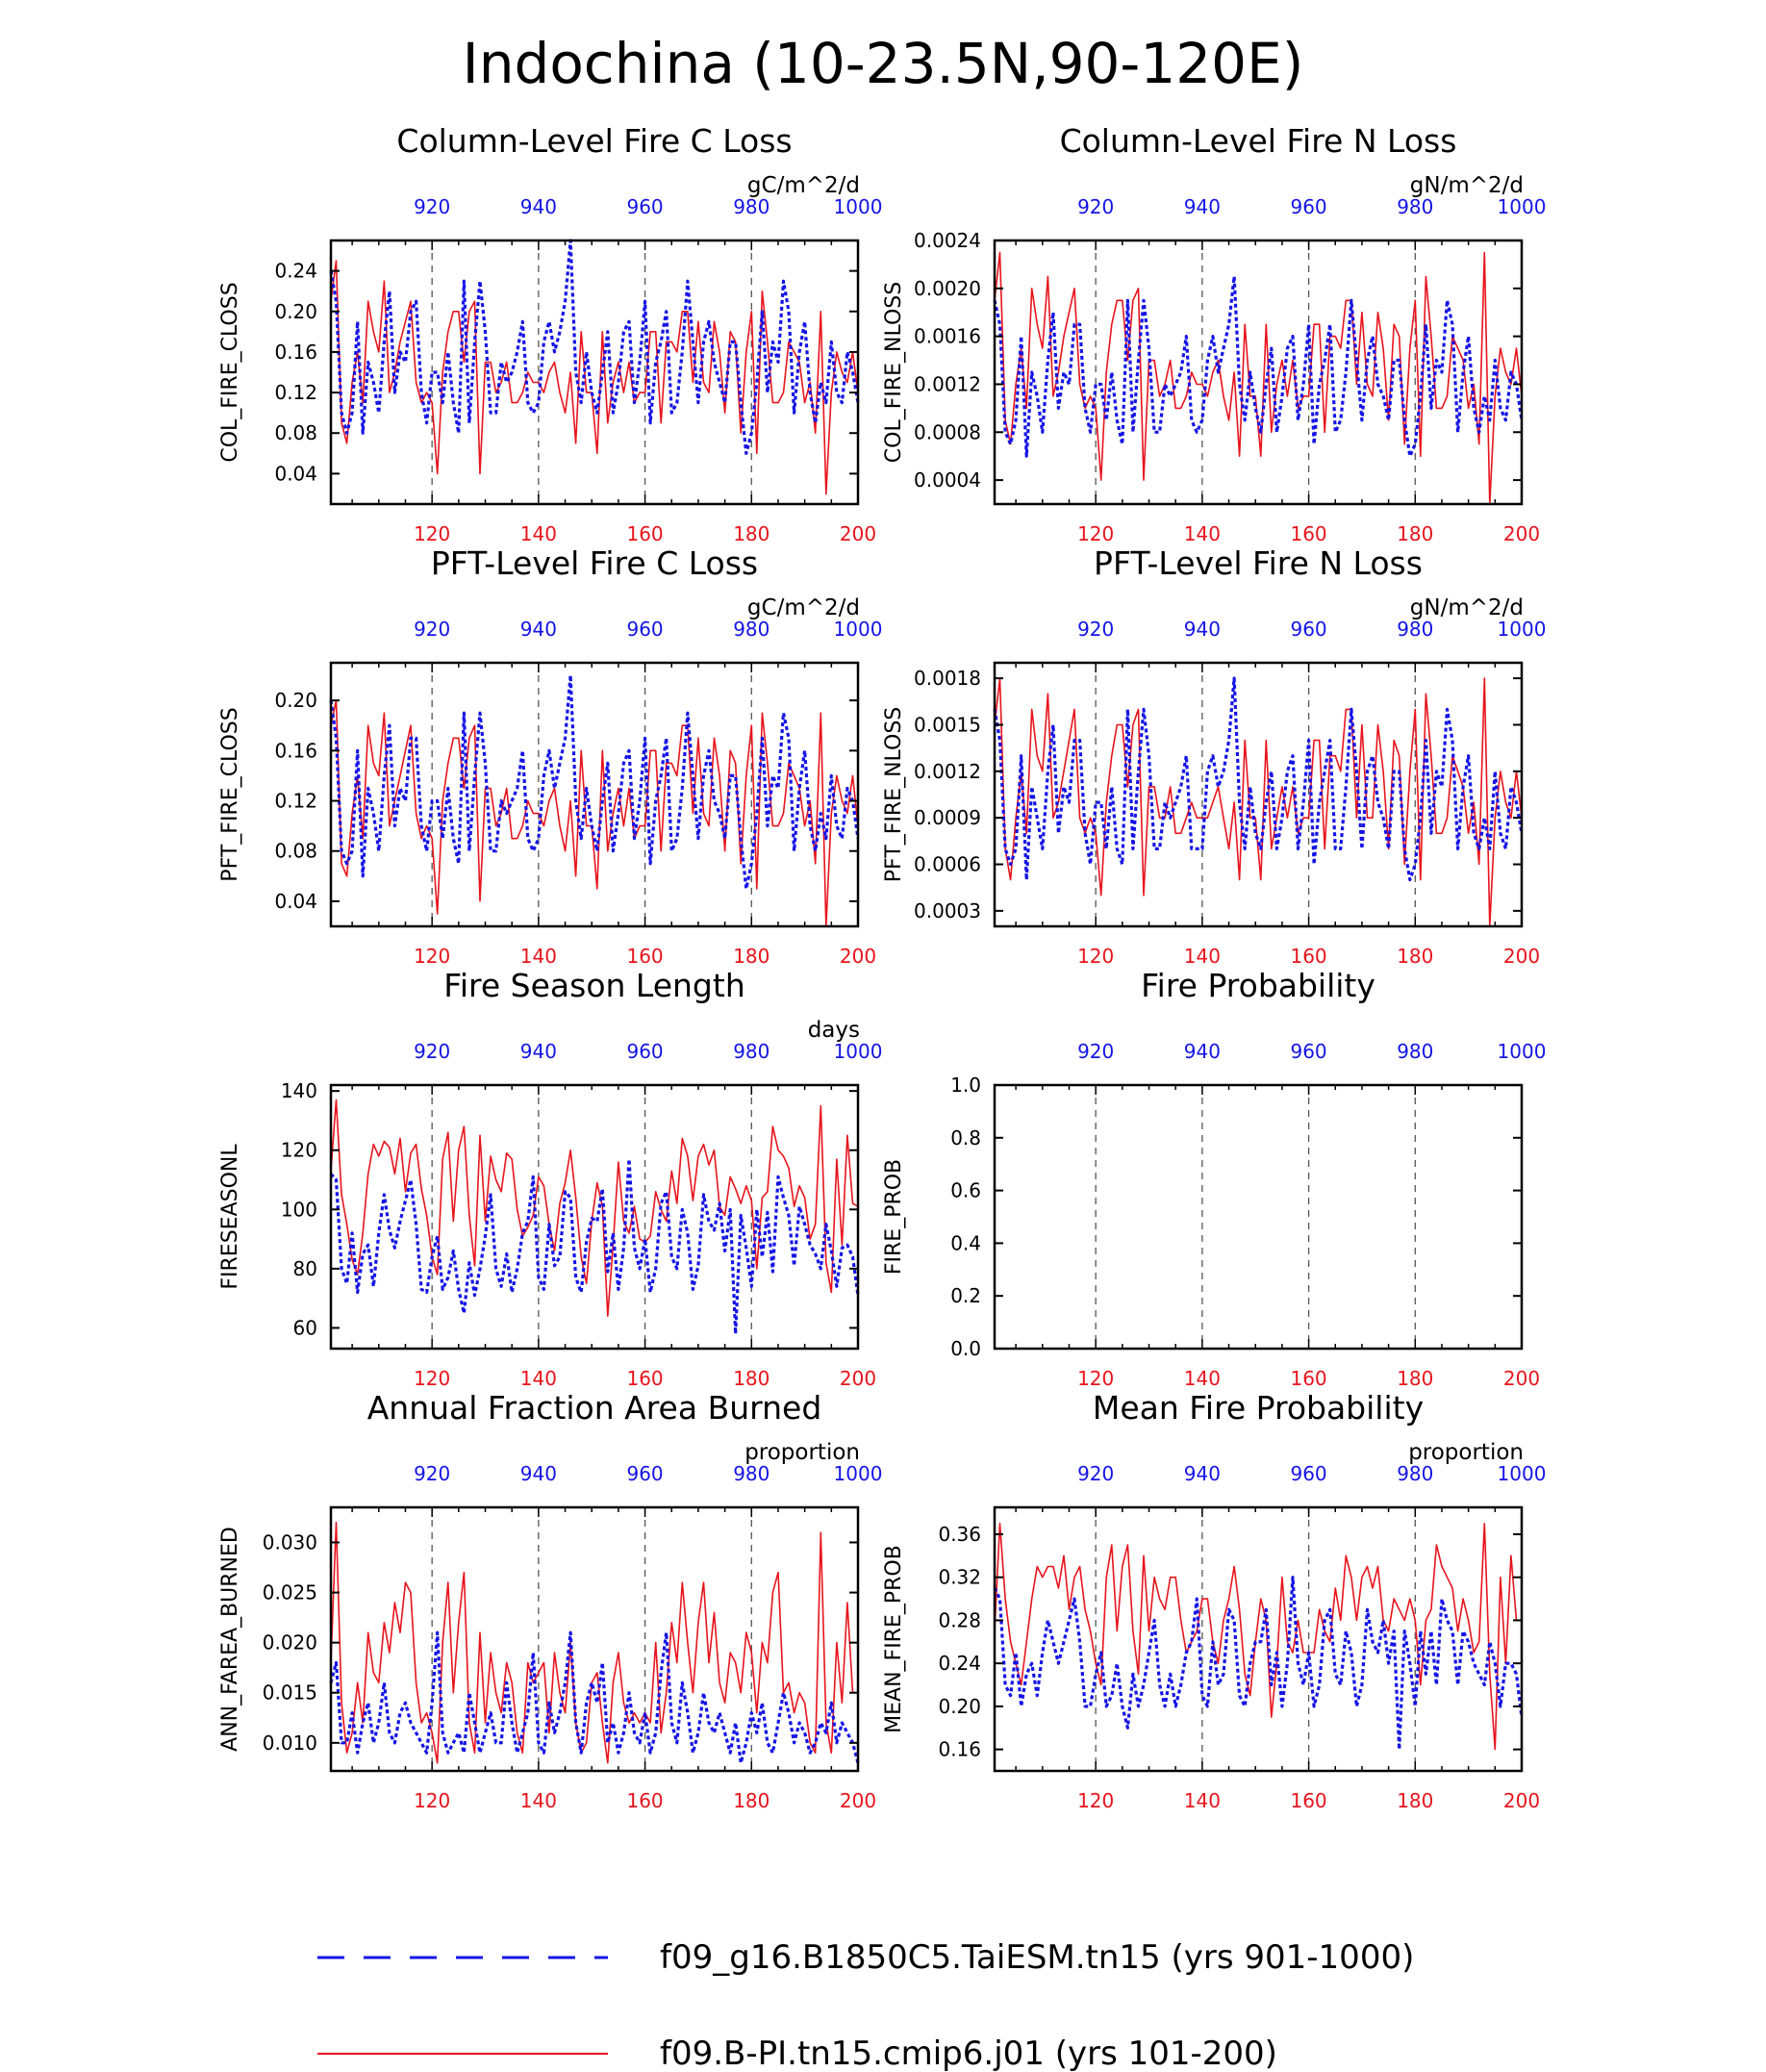  What do you see at coordinates (959, 1620) in the screenshot?
I see `y-tick-label: 0.28` at bounding box center [959, 1620].